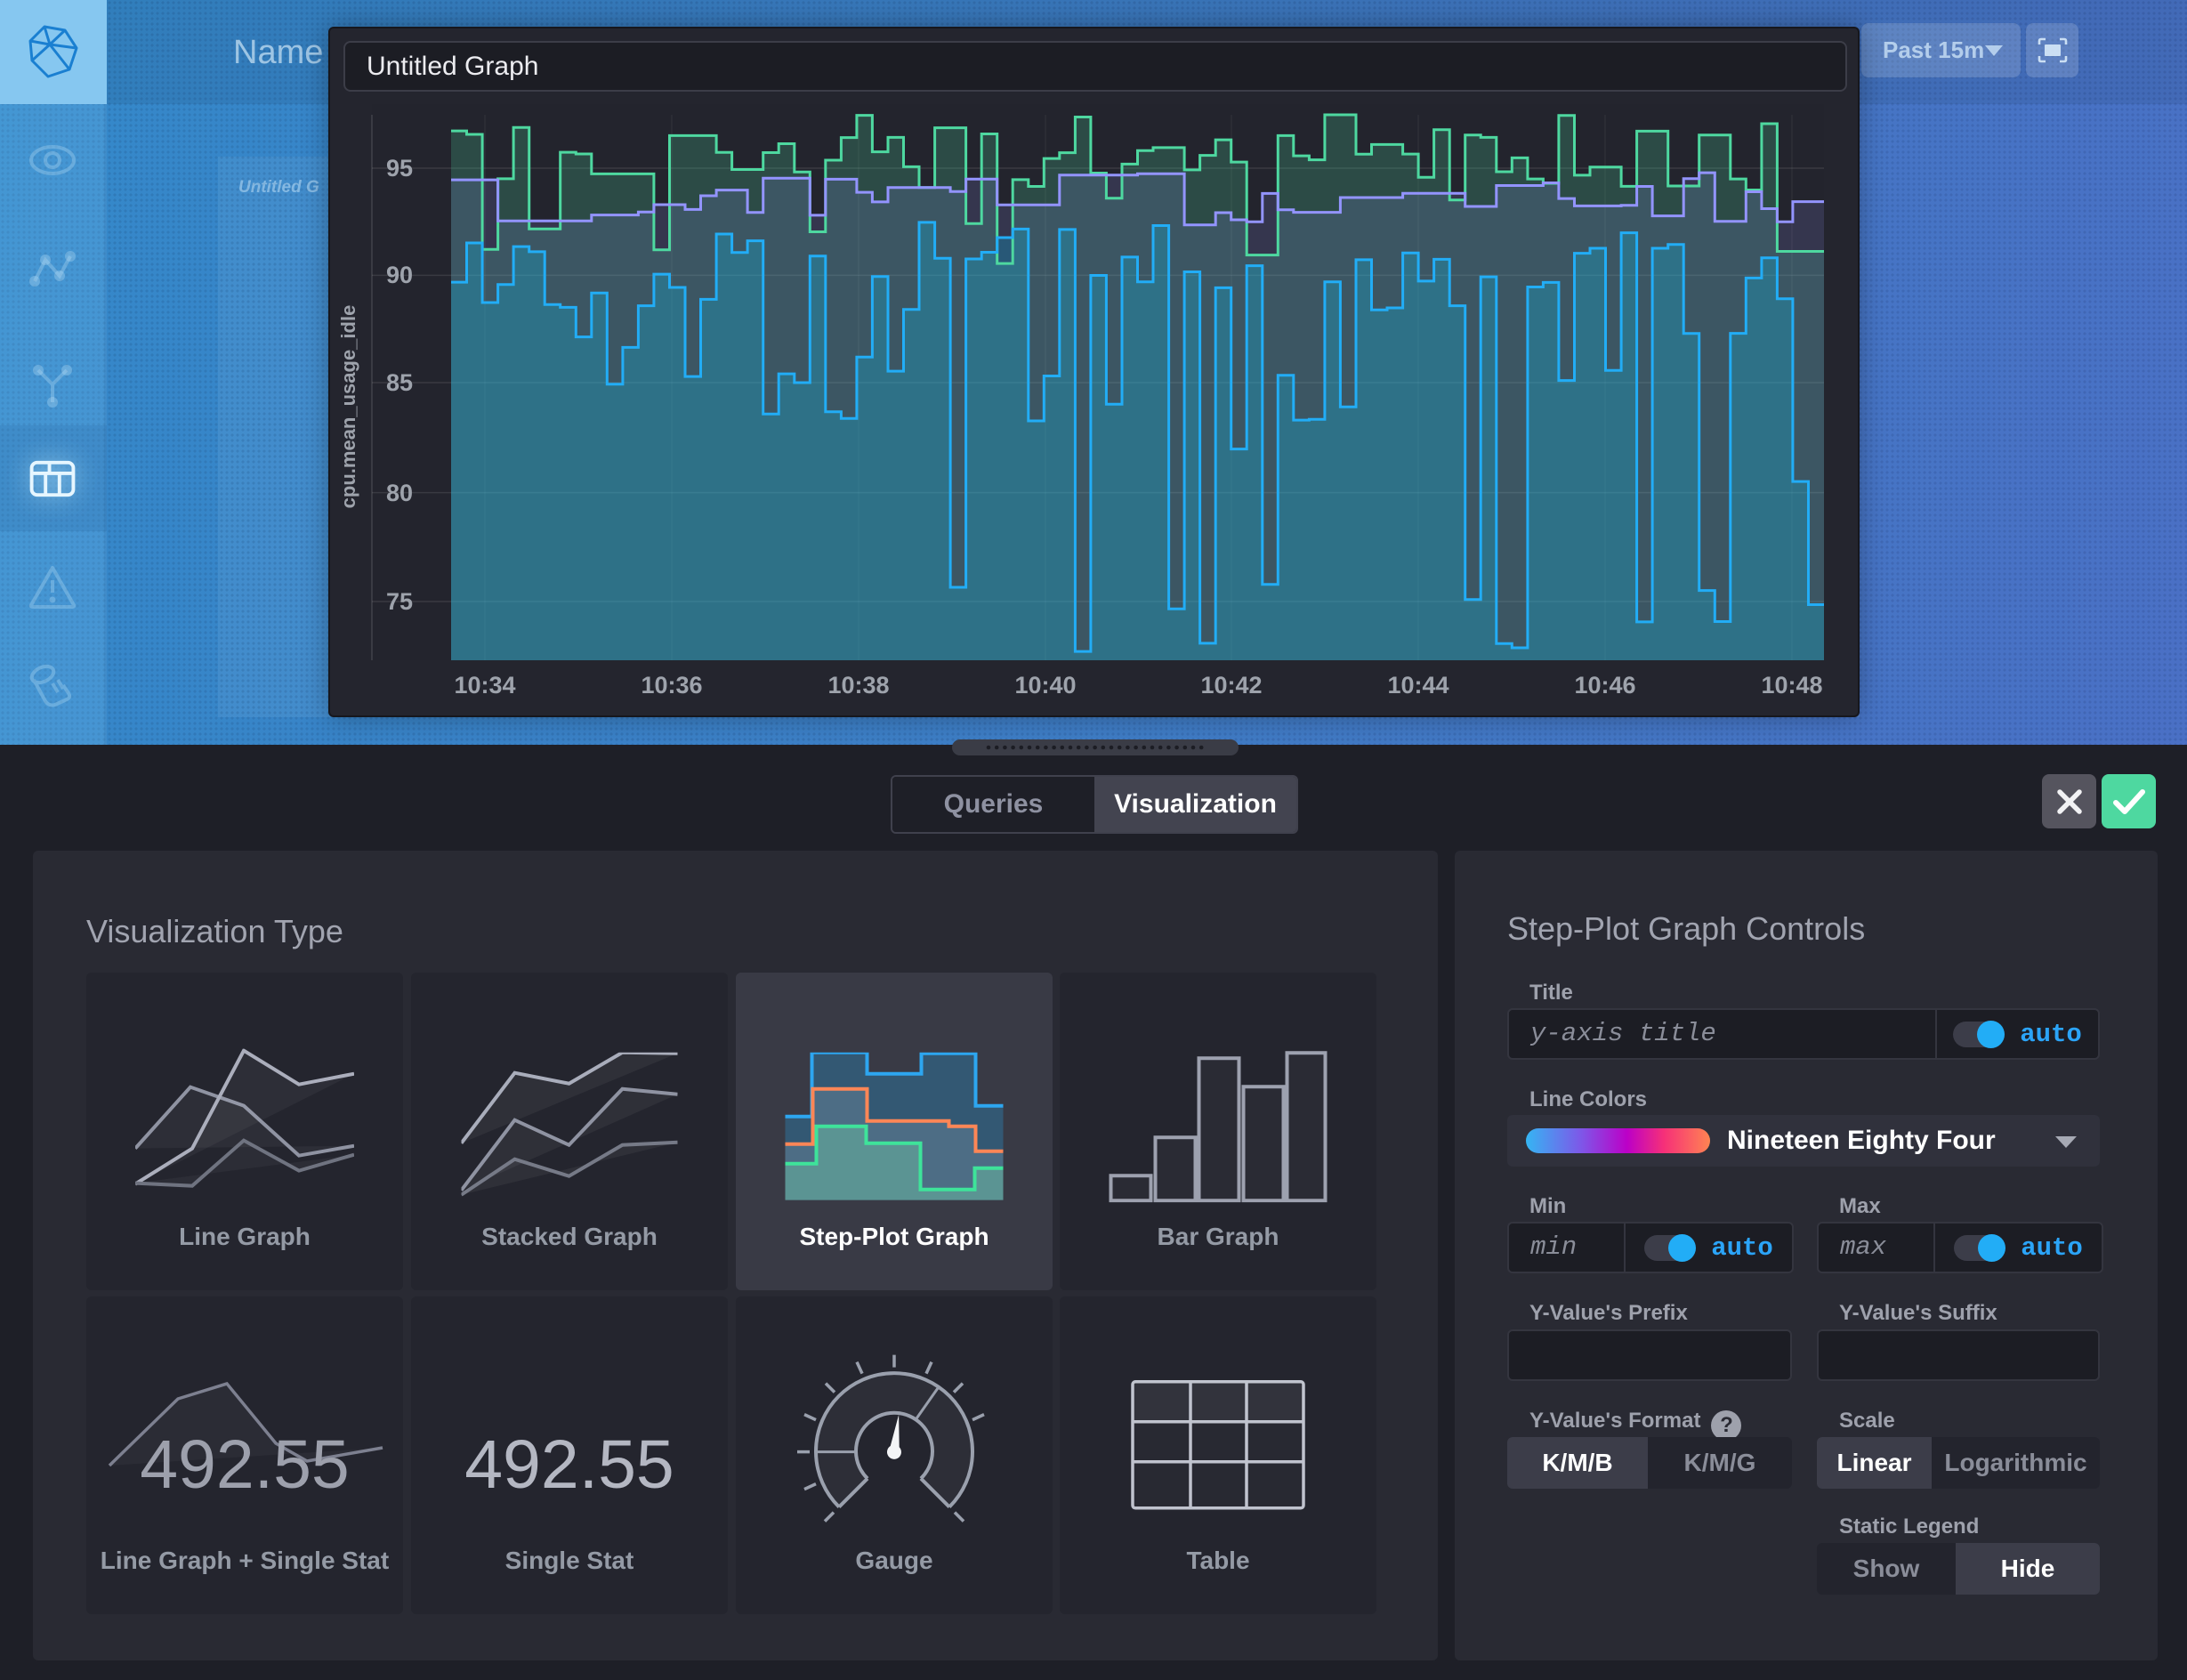  I want to click on svg-text: 10:44, so click(1418, 685).